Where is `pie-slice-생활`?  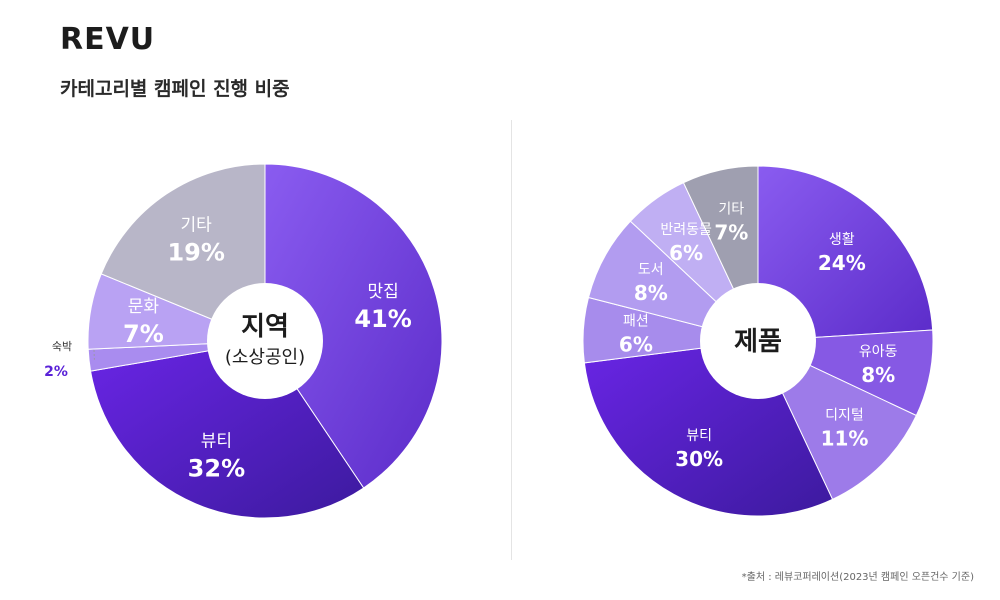
pie-slice-생활 is located at coordinates (845, 253).